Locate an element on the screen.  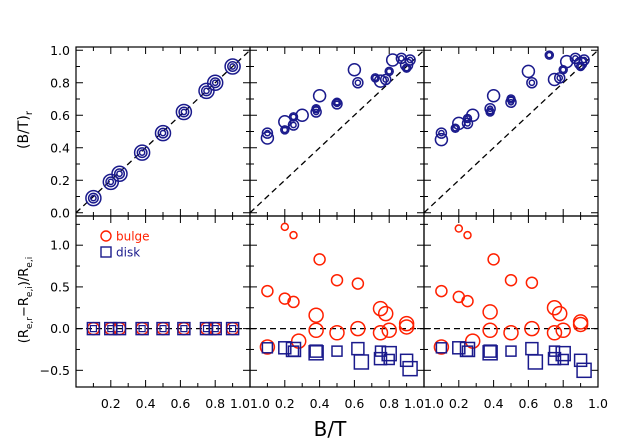
legend-bulge-marker is located at coordinates (106, 236).